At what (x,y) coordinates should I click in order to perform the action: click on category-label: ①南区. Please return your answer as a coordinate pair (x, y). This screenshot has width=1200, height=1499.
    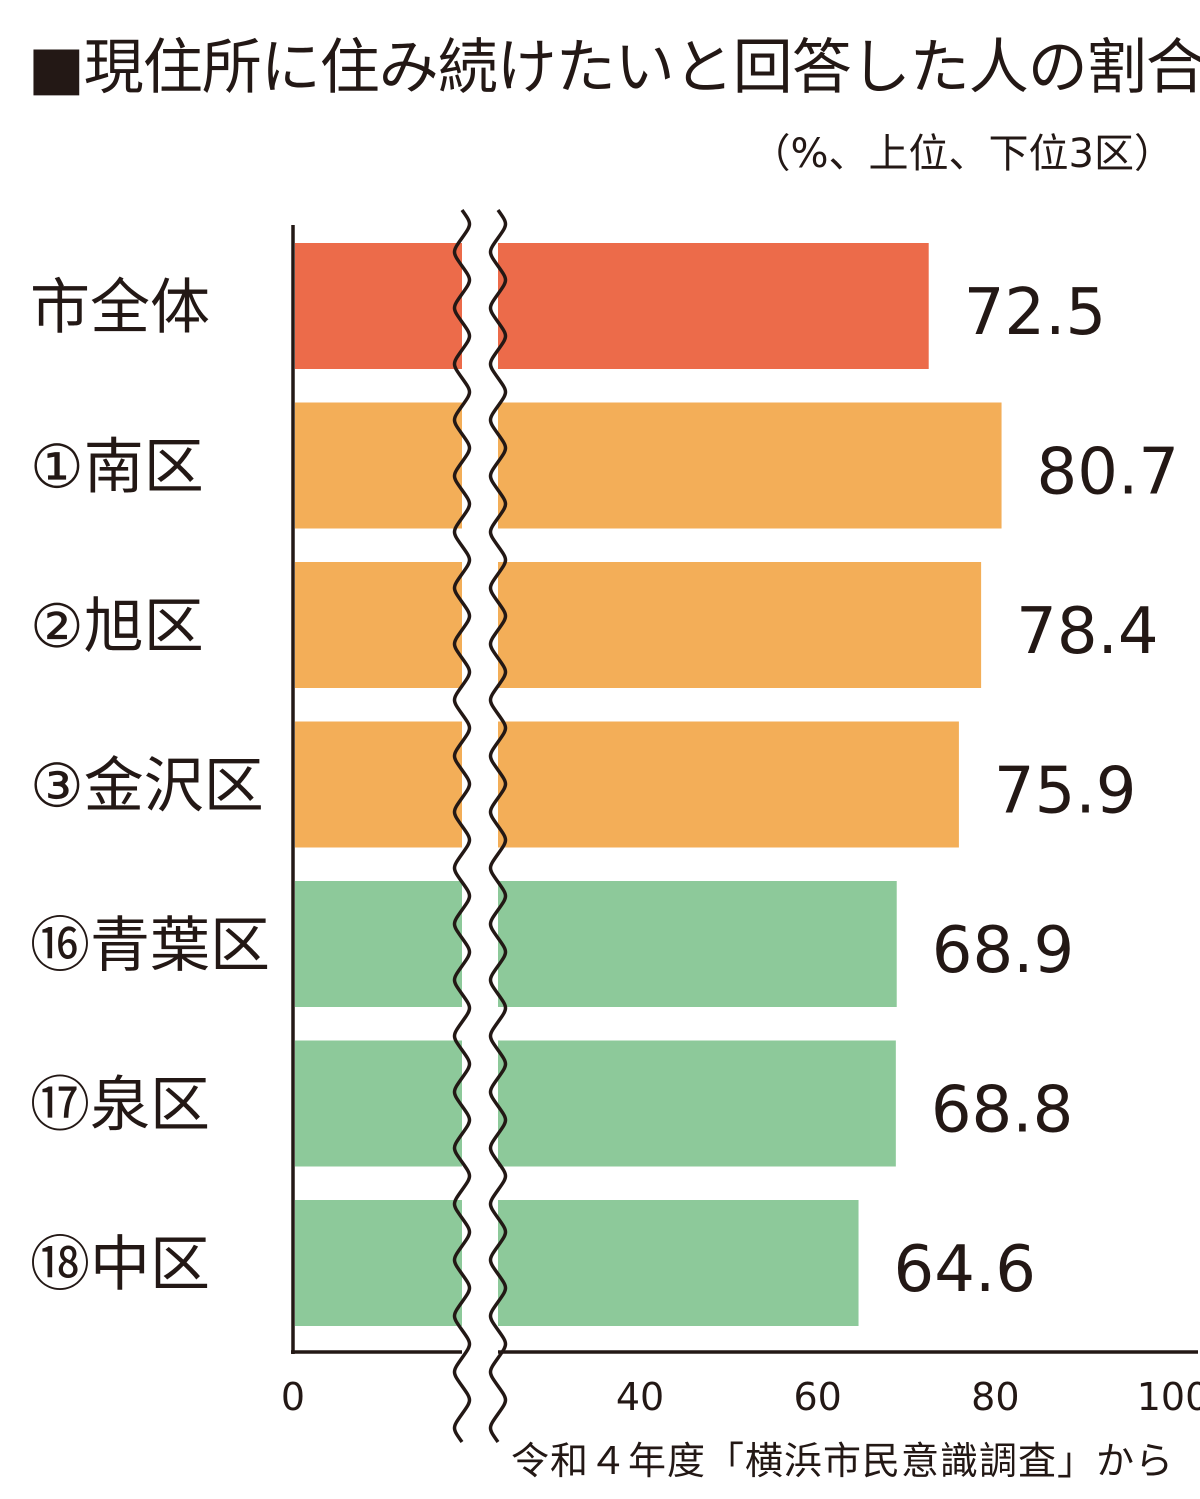
    Looking at the image, I should click on (117, 468).